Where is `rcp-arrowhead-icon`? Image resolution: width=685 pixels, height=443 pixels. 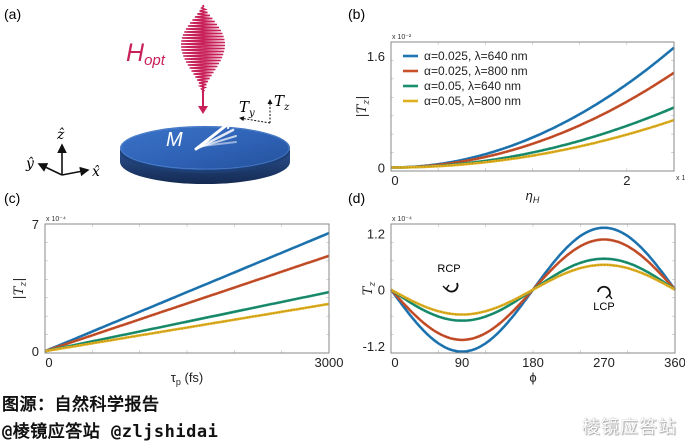 rcp-arrowhead-icon is located at coordinates (446, 287).